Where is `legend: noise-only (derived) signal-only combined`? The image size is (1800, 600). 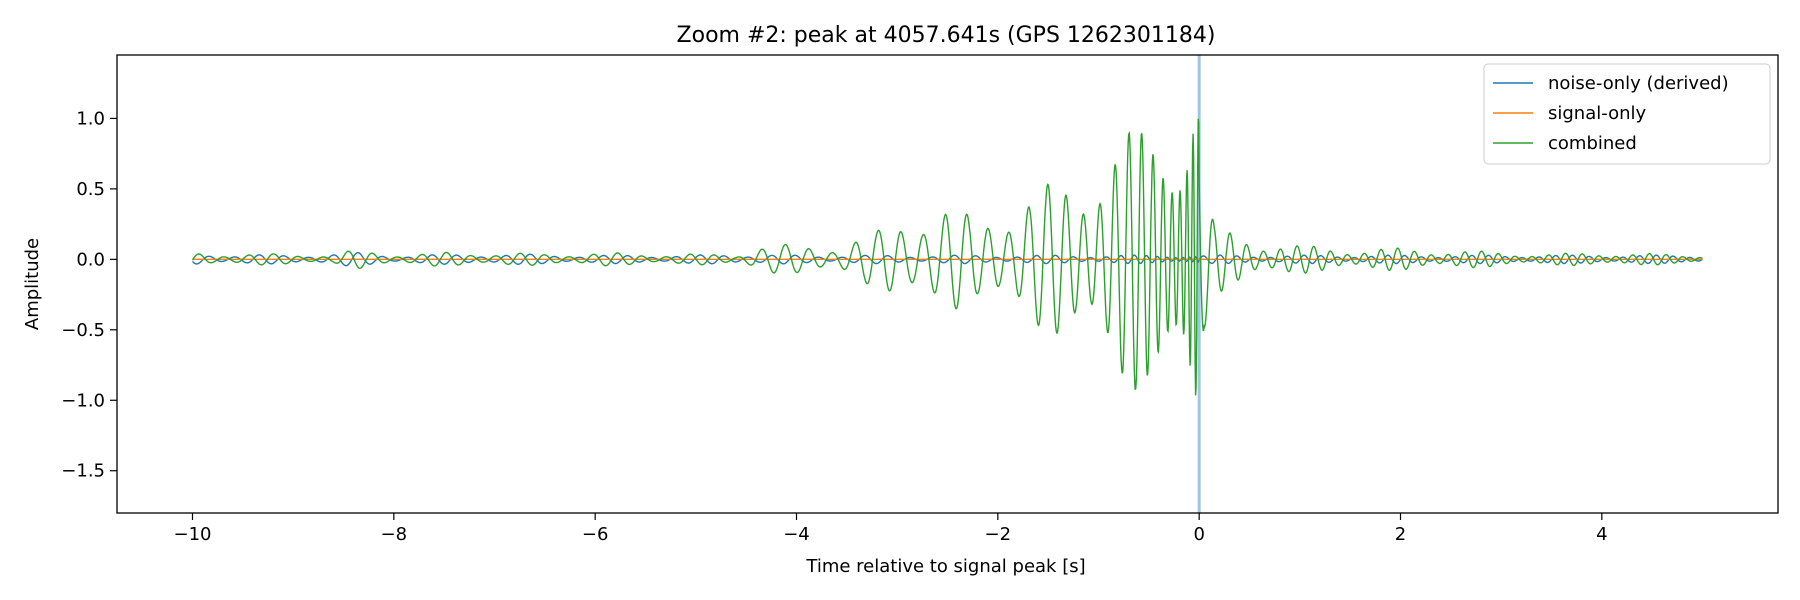 legend: noise-only (derived) signal-only combined is located at coordinates (1627, 114).